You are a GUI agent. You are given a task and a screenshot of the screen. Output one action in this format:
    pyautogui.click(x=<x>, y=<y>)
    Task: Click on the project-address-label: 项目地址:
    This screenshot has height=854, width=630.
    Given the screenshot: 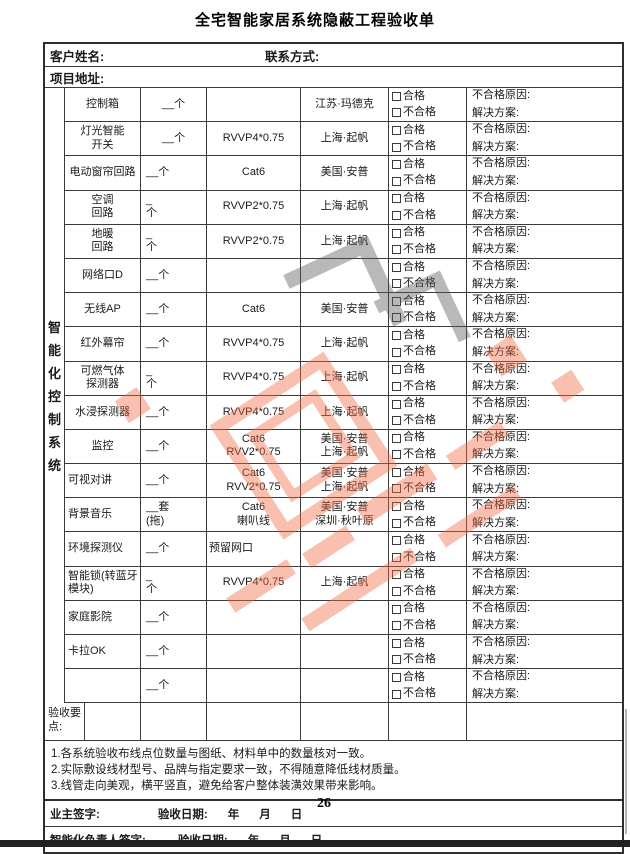 What is the action you would take?
    pyautogui.click(x=77, y=78)
    